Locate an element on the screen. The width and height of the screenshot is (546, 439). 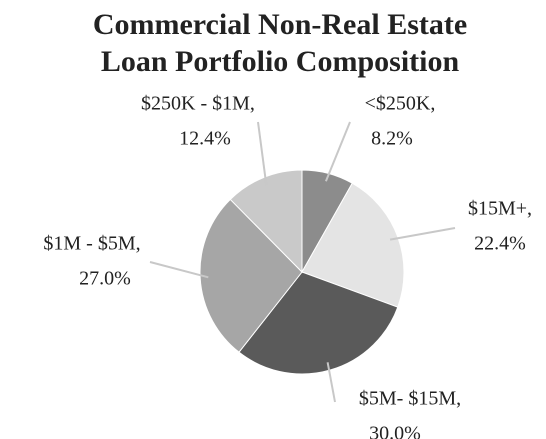
slice-label: $250K - $1M, is located at coordinates (198, 104).